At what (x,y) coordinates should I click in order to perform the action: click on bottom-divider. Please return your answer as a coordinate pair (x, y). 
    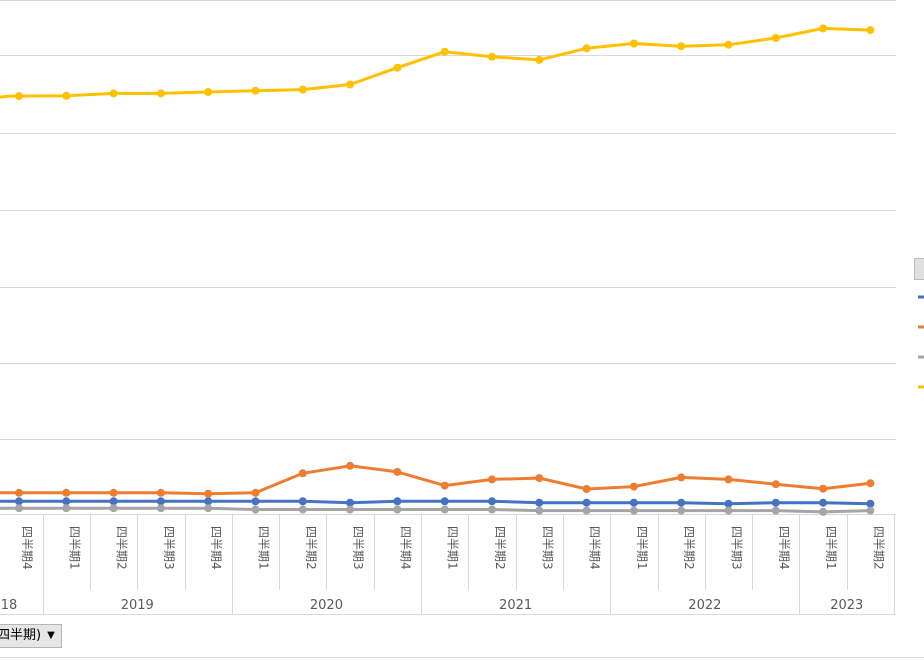
    Looking at the image, I should click on (462, 657).